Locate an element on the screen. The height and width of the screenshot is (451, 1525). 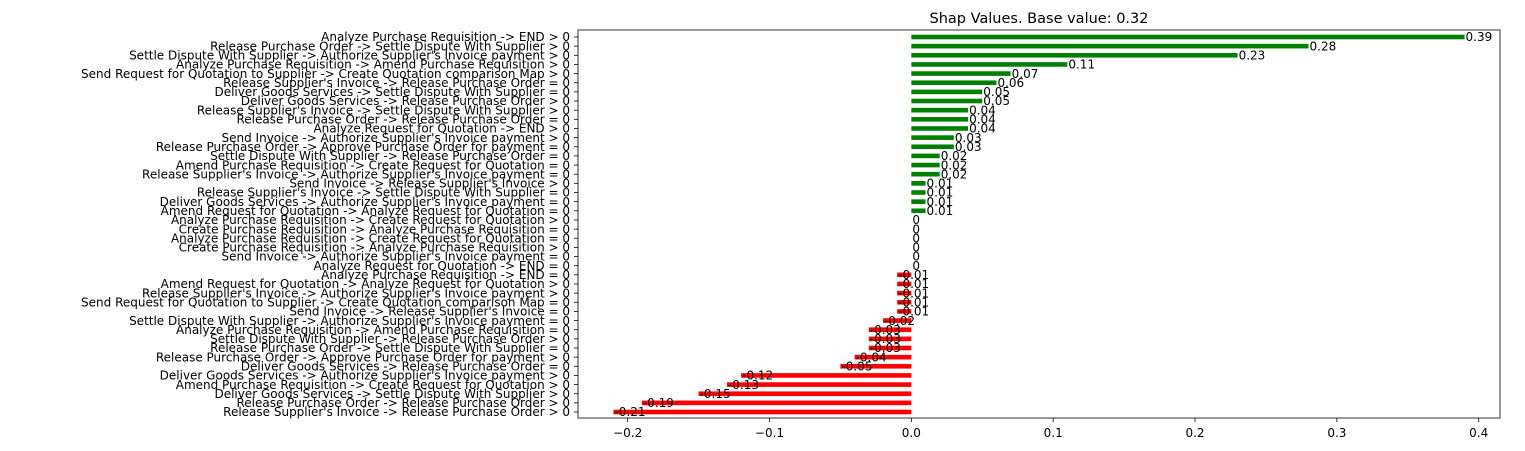
category-label: Analyze Request for Quotation -> END > 0 is located at coordinates (441, 129).